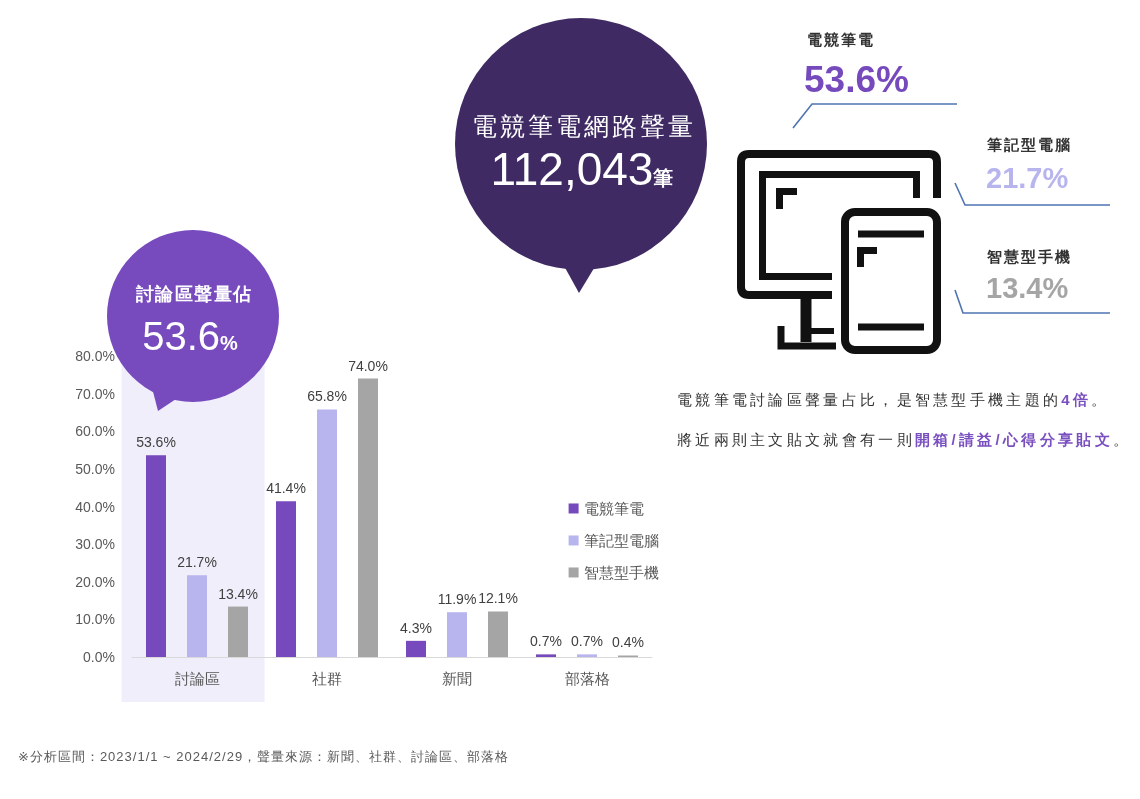 The image size is (1140, 799). What do you see at coordinates (621, 572) in the screenshot?
I see `legend-label: 智慧型手機` at bounding box center [621, 572].